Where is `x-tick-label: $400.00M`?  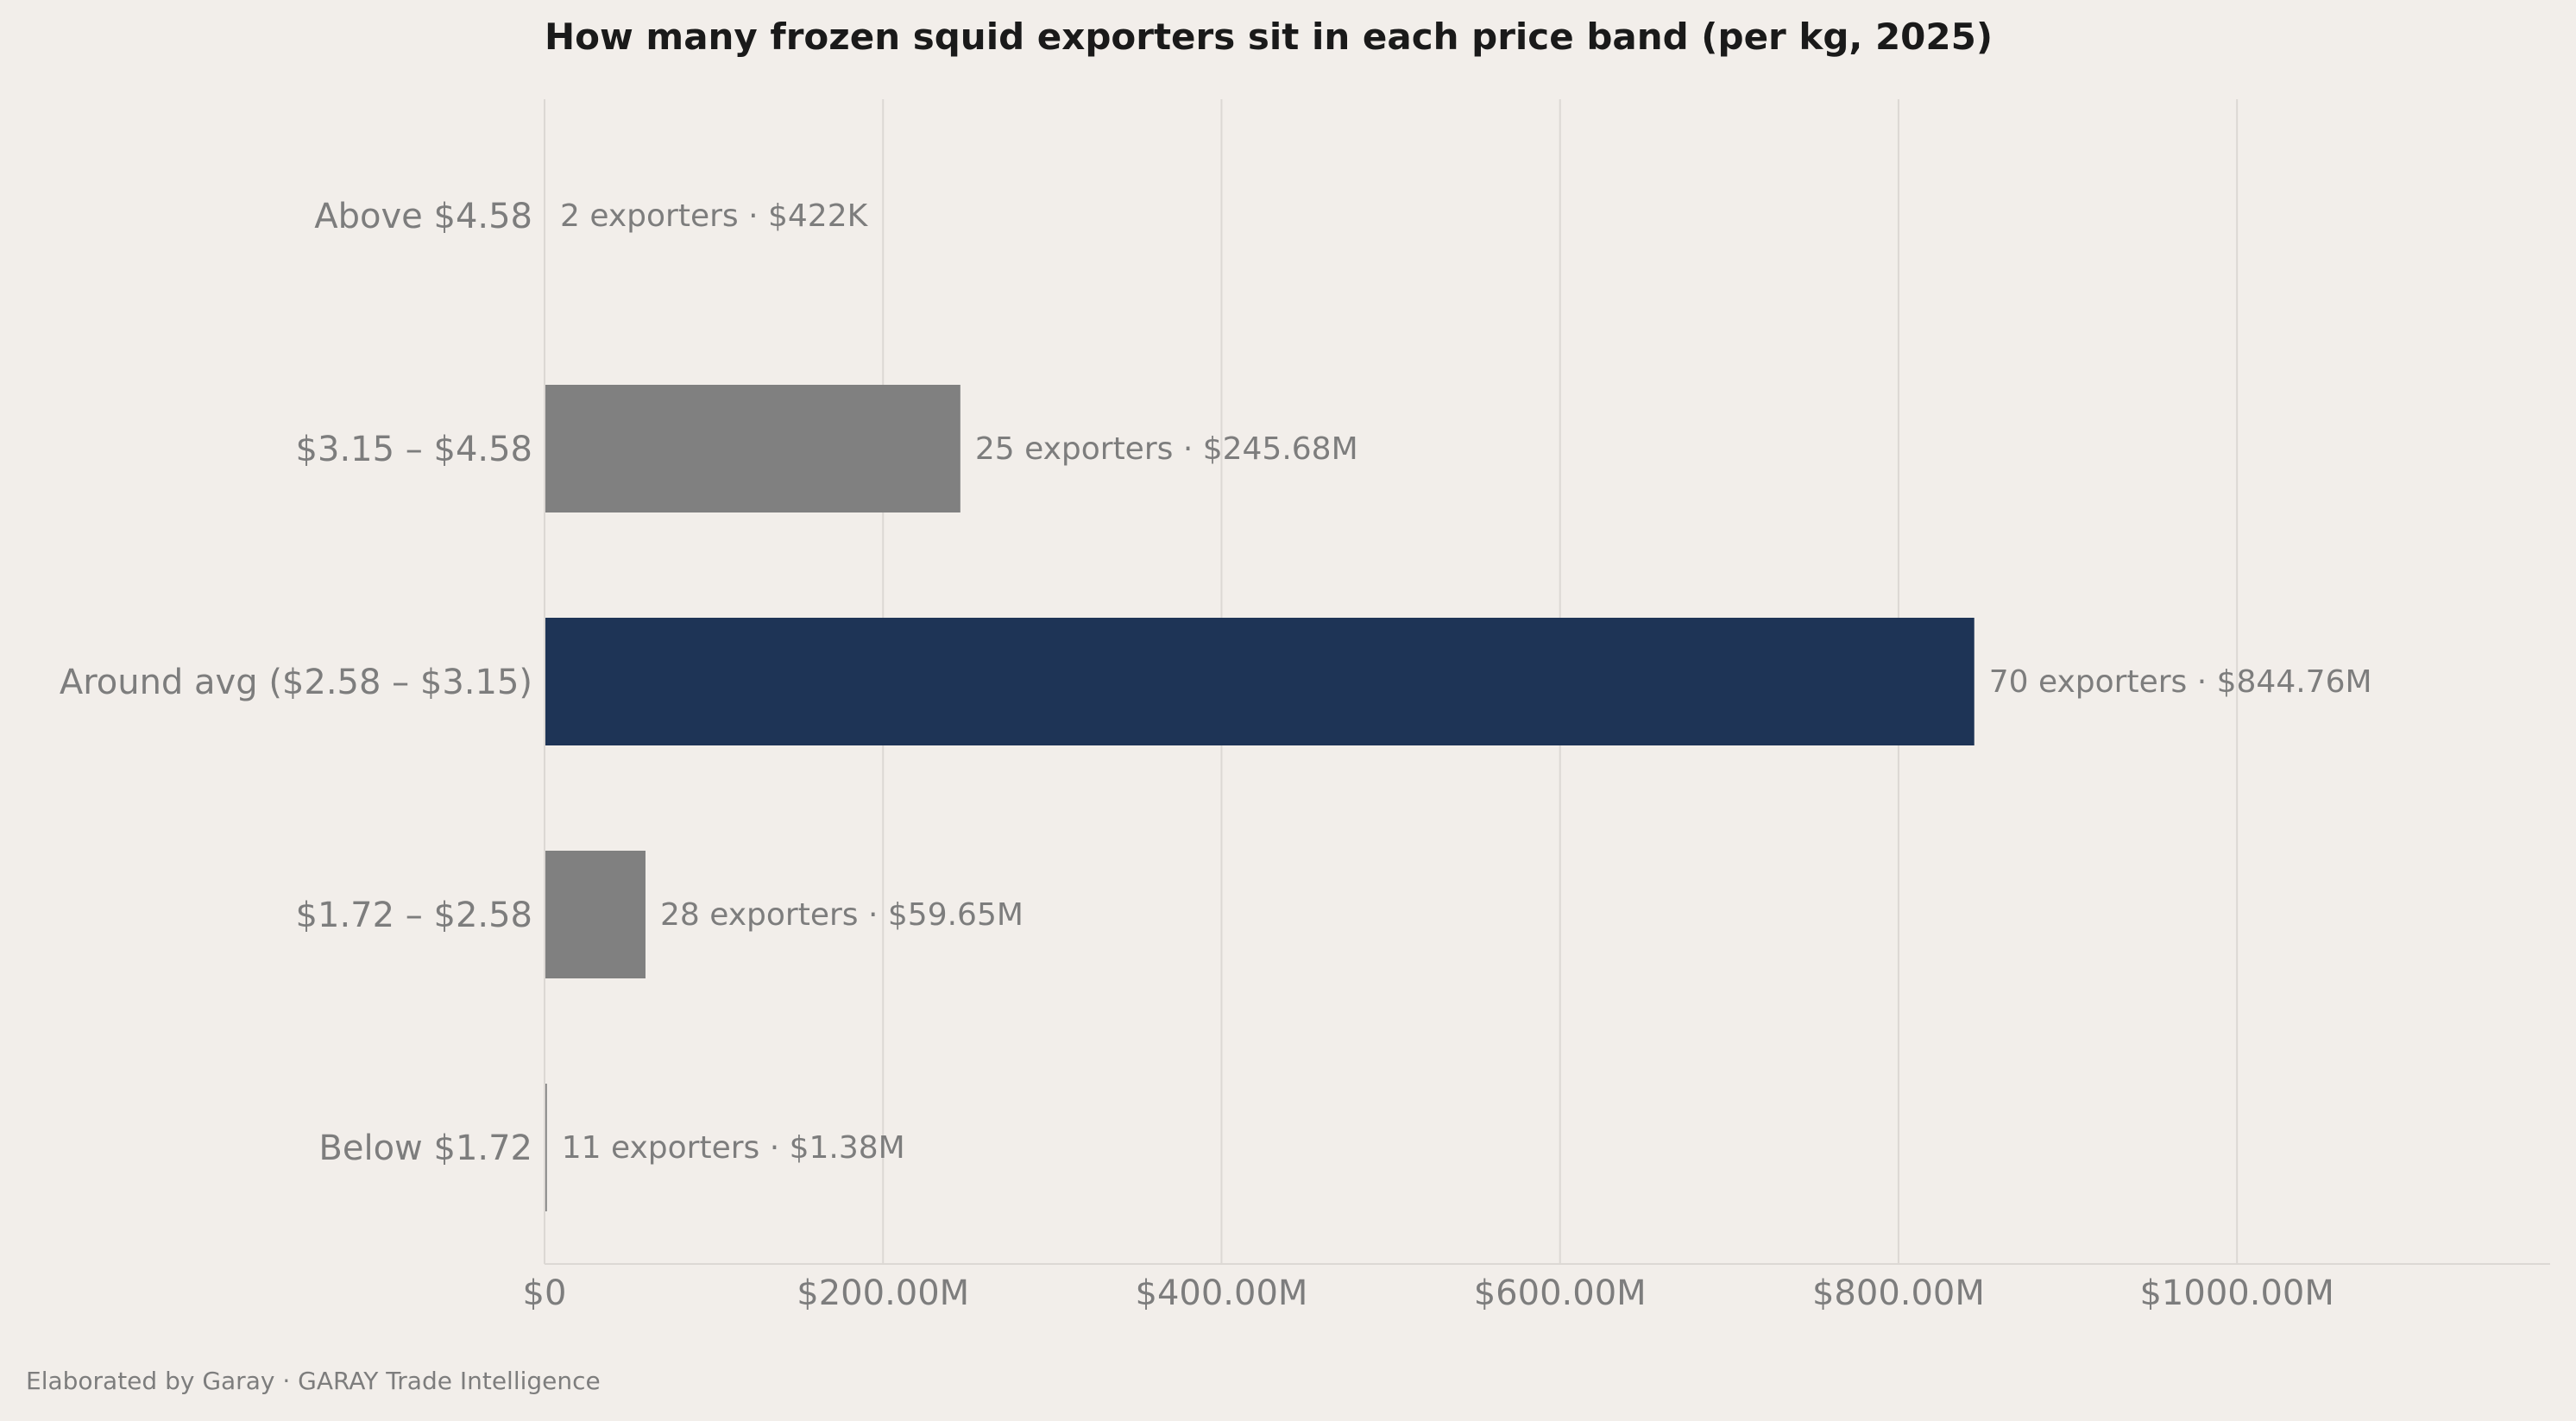
x-tick-label: $400.00M is located at coordinates (1222, 1293).